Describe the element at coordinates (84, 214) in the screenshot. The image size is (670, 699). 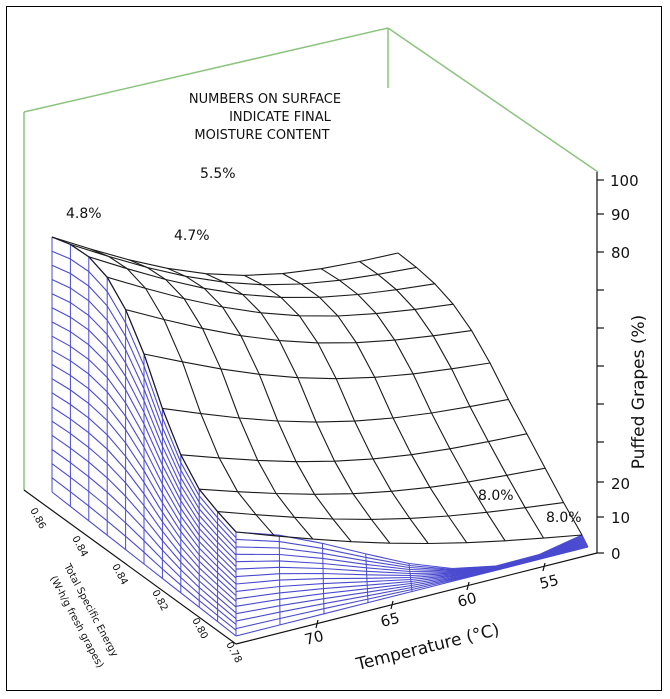
I see `moisture-label-2: 4.8%` at that location.